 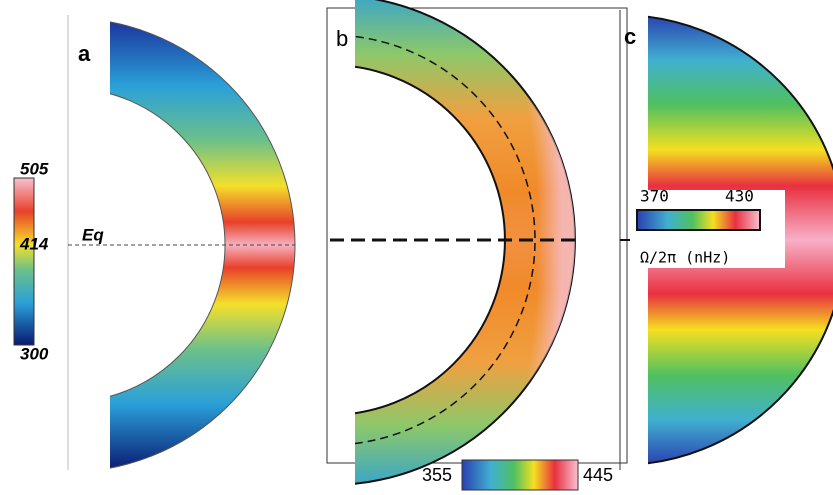 I want to click on panel-label: c, so click(x=630, y=36).